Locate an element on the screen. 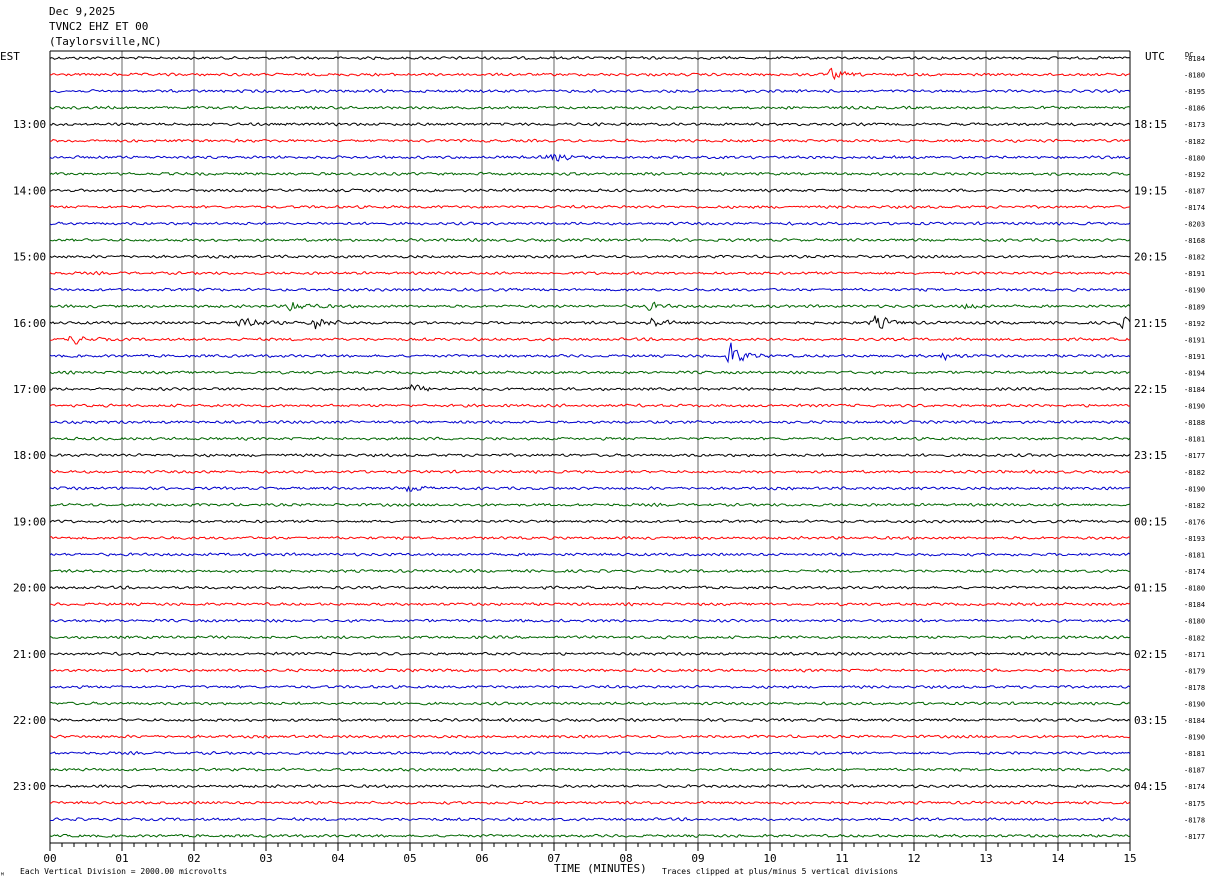  left-hour-label: 22:00 is located at coordinates (29, 720).